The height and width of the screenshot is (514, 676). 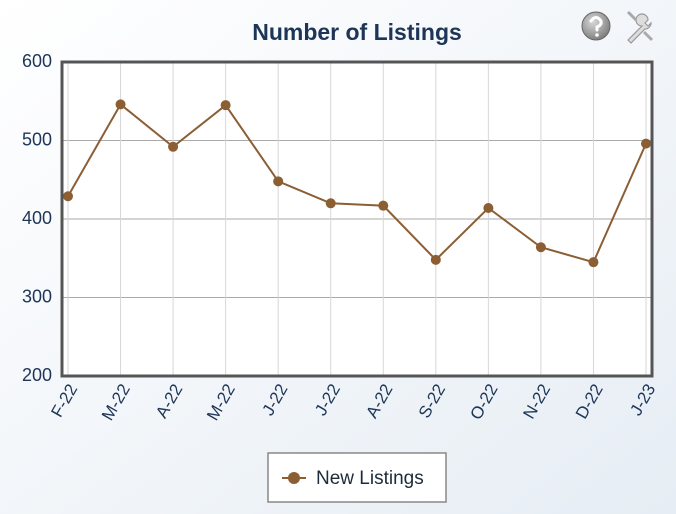 I want to click on legend: New Listings, so click(x=357, y=477).